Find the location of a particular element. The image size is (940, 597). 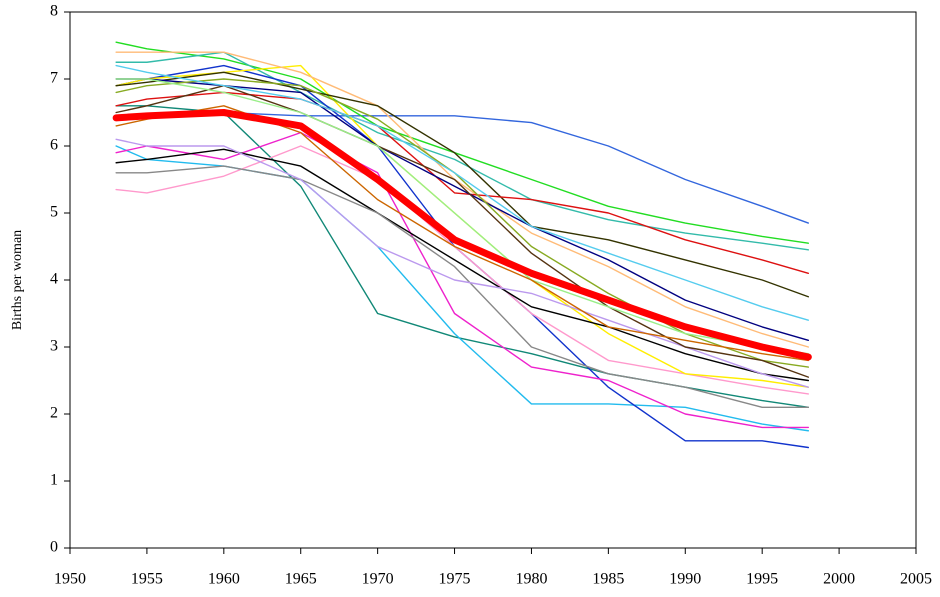

x-tick-label: 2005 is located at coordinates (916, 579).